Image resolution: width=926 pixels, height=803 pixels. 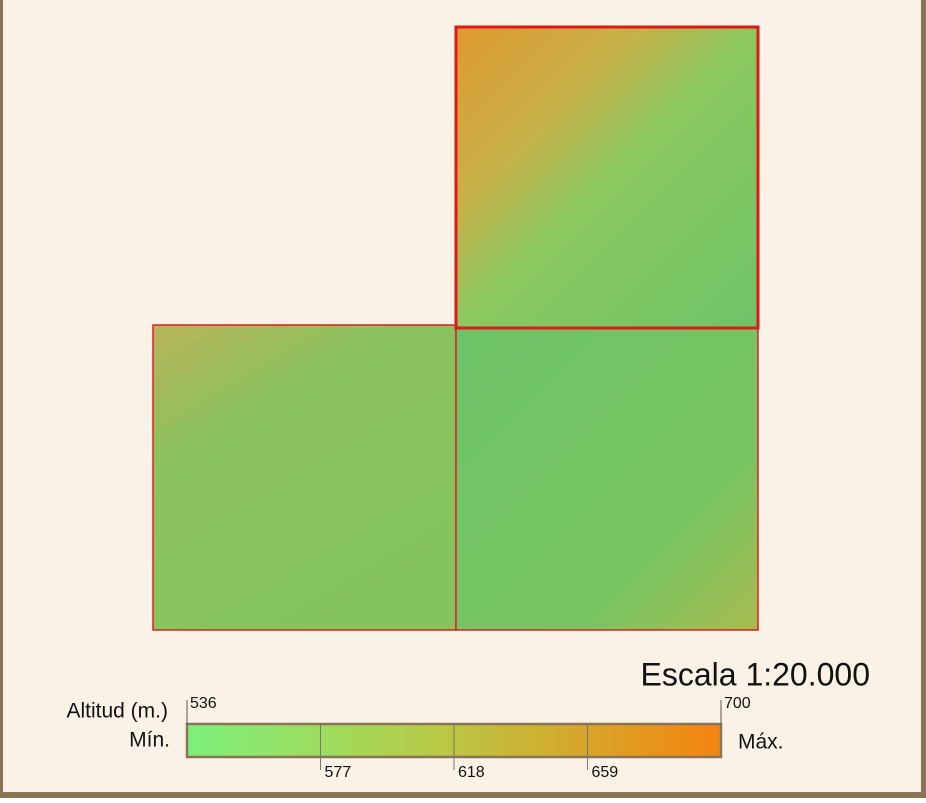 What do you see at coordinates (607, 177) in the screenshot?
I see `map-tile-selected` at bounding box center [607, 177].